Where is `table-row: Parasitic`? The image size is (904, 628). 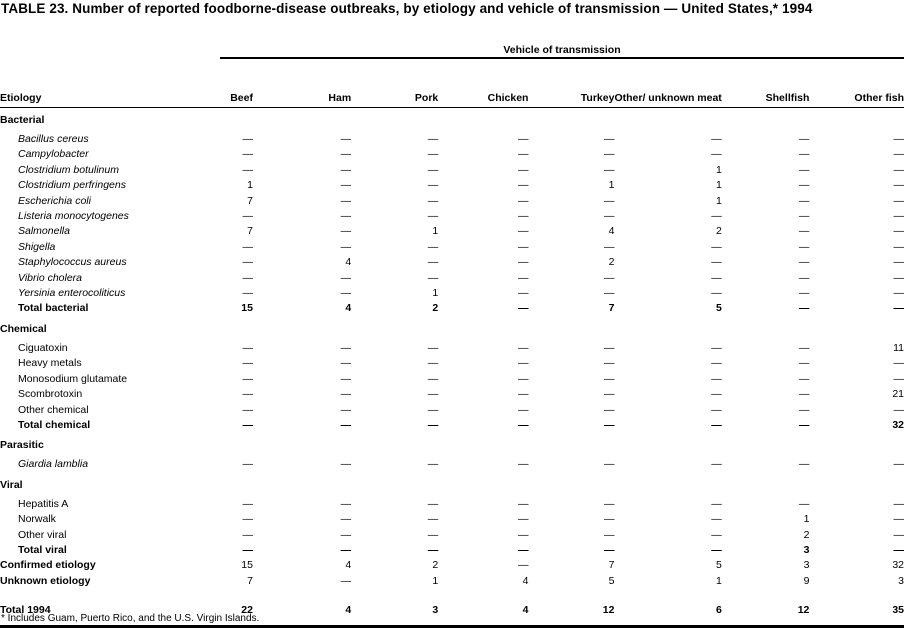 table-row: Parasitic is located at coordinates (452, 445).